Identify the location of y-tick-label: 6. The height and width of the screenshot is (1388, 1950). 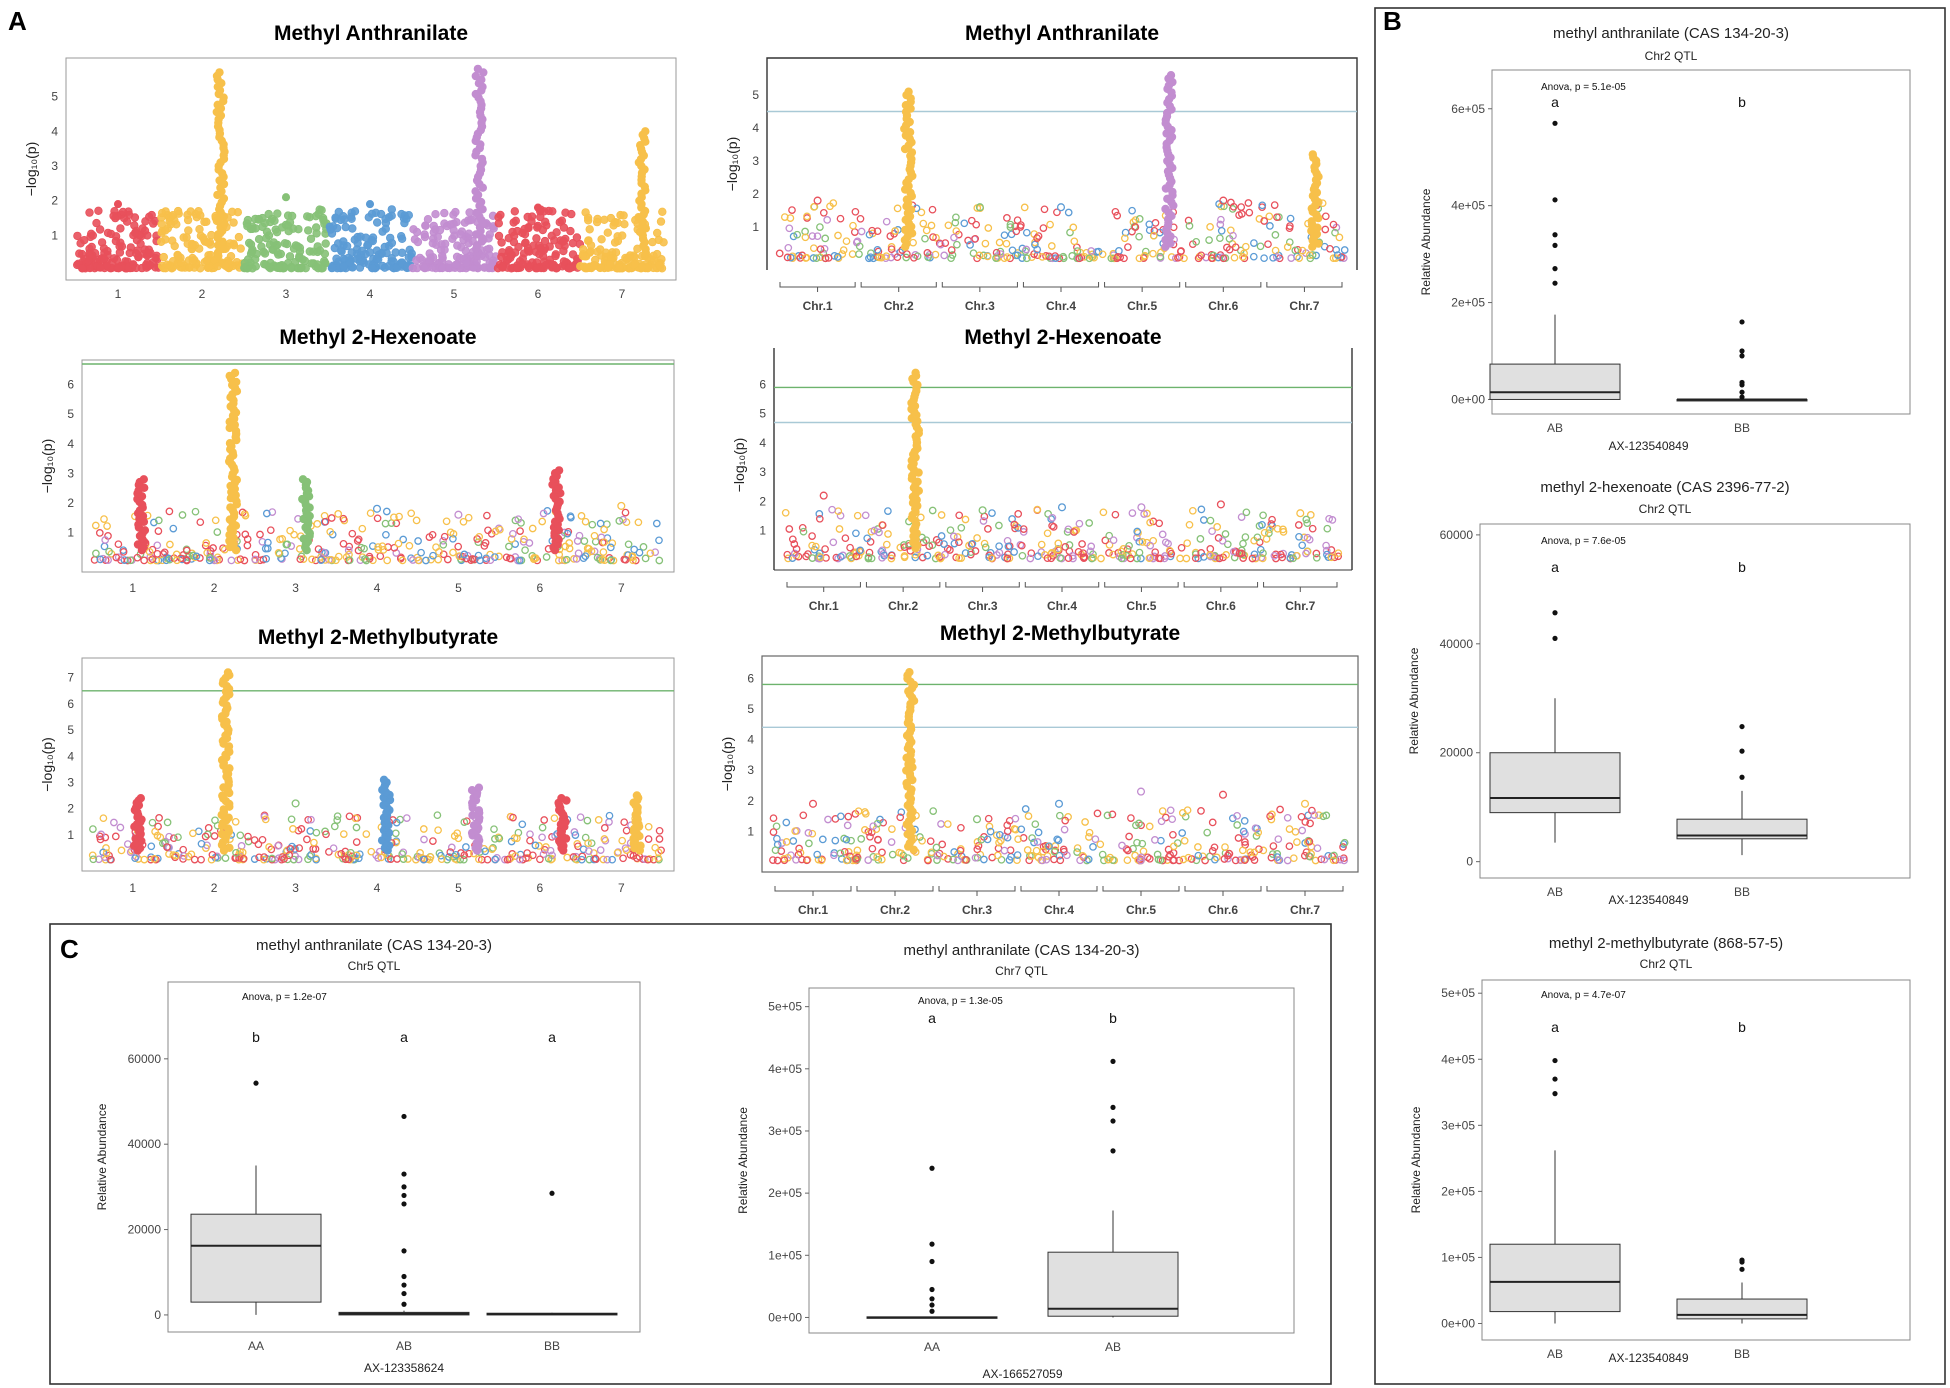
(70, 385).